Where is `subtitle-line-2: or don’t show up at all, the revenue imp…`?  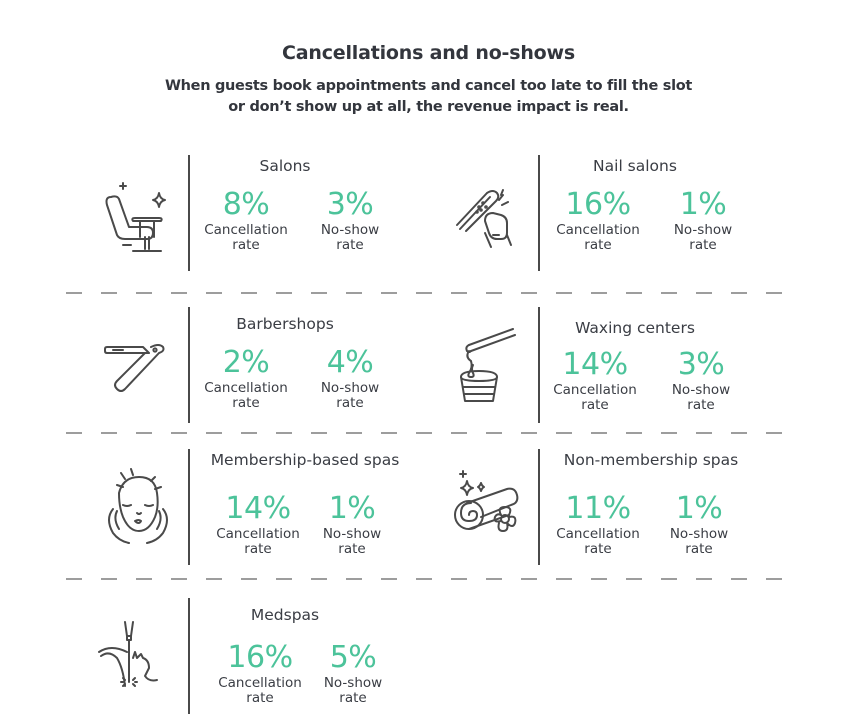 subtitle-line-2: or don’t show up at all, the revenue imp… is located at coordinates (428, 107).